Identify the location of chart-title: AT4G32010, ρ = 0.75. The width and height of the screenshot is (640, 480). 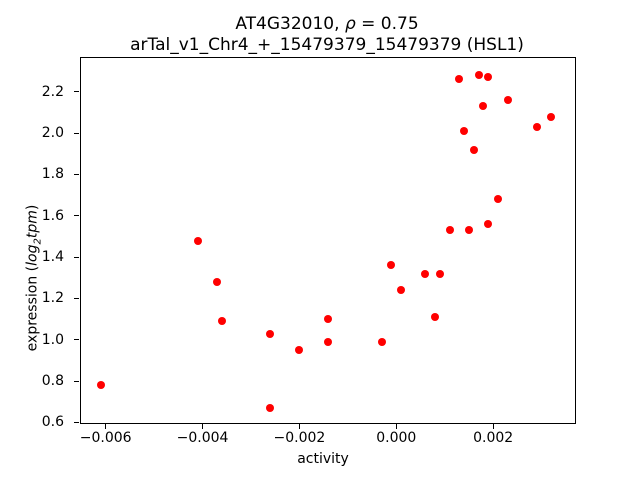
(326, 24).